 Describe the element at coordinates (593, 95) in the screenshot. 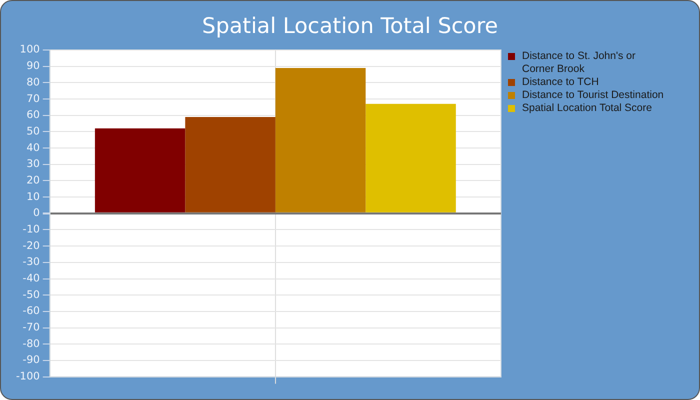

I see `legend-label: Distance to Tourist Destination` at that location.